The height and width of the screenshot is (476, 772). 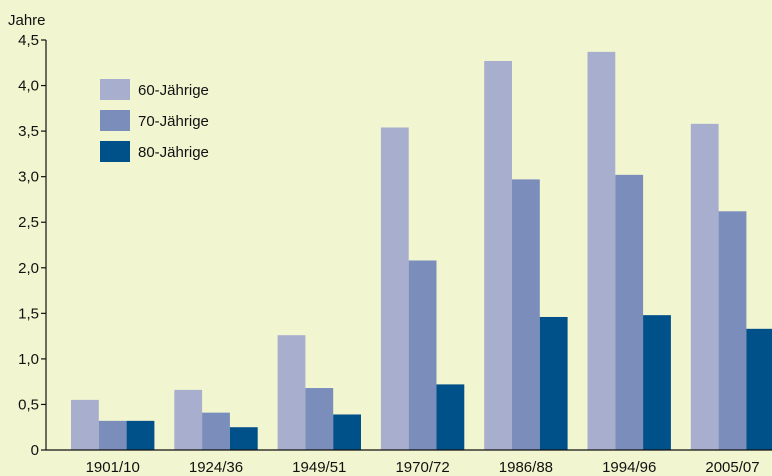 I want to click on legend: 60-Jährige 70-Jährige 80-Jährige, so click(x=154, y=120).